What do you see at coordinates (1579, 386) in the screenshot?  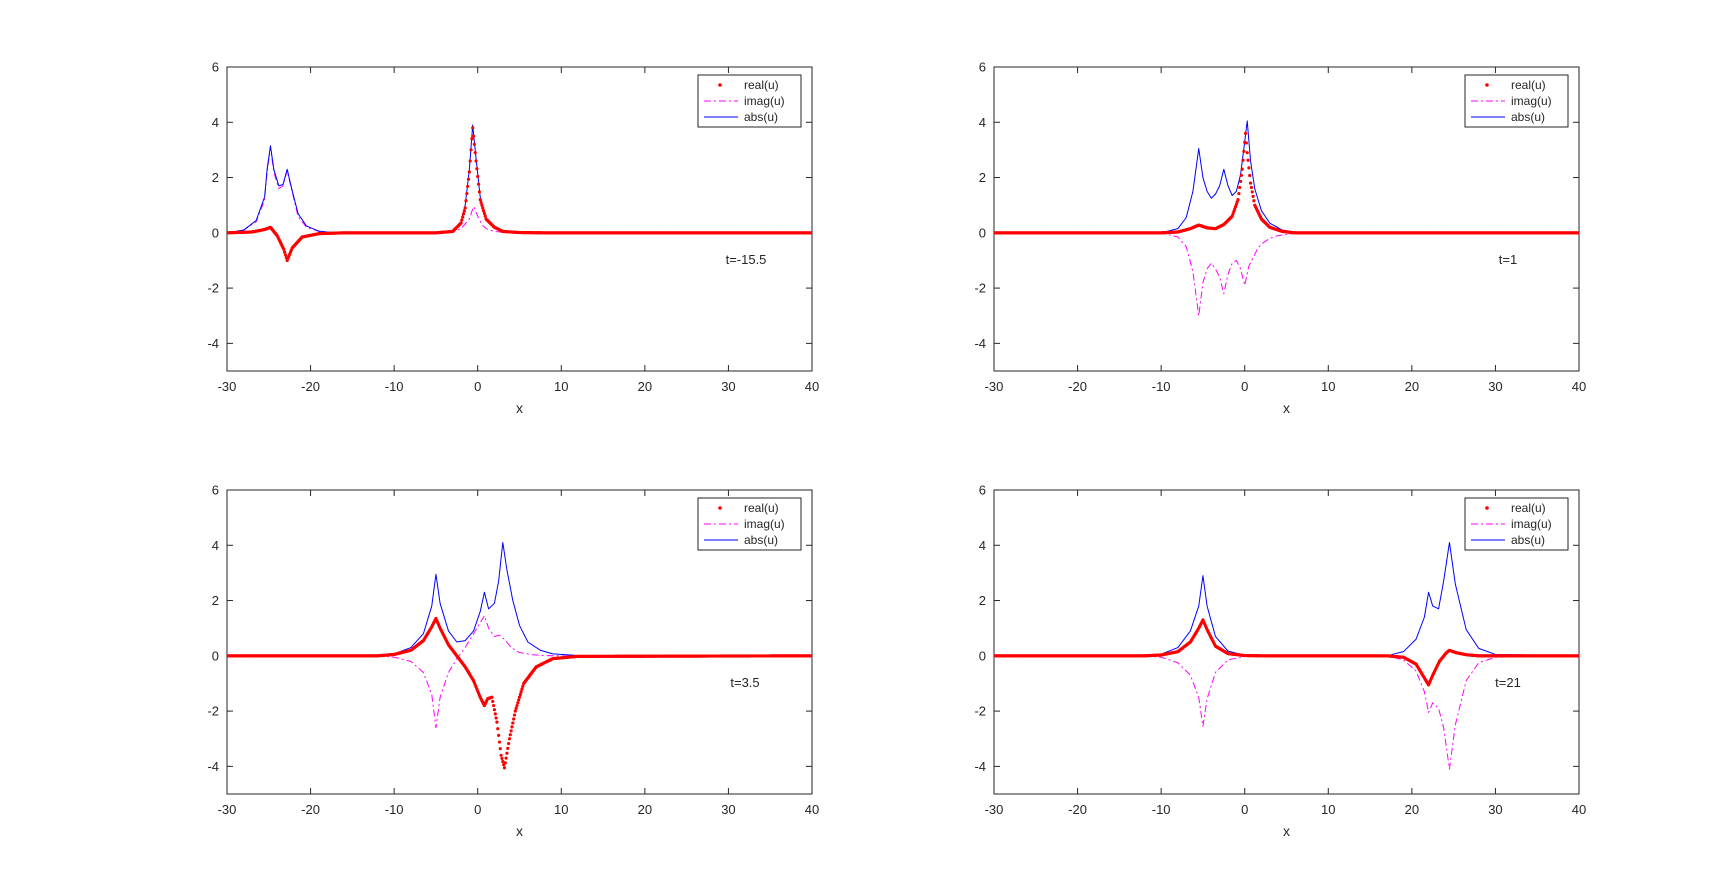 I see `x-tick-label: 40` at bounding box center [1579, 386].